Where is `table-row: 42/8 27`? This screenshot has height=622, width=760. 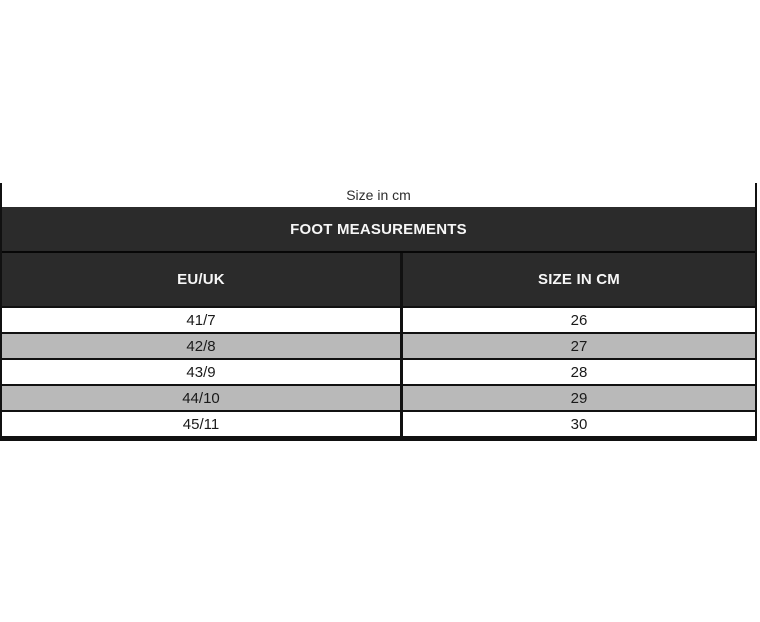 table-row: 42/8 27 is located at coordinates (378, 345).